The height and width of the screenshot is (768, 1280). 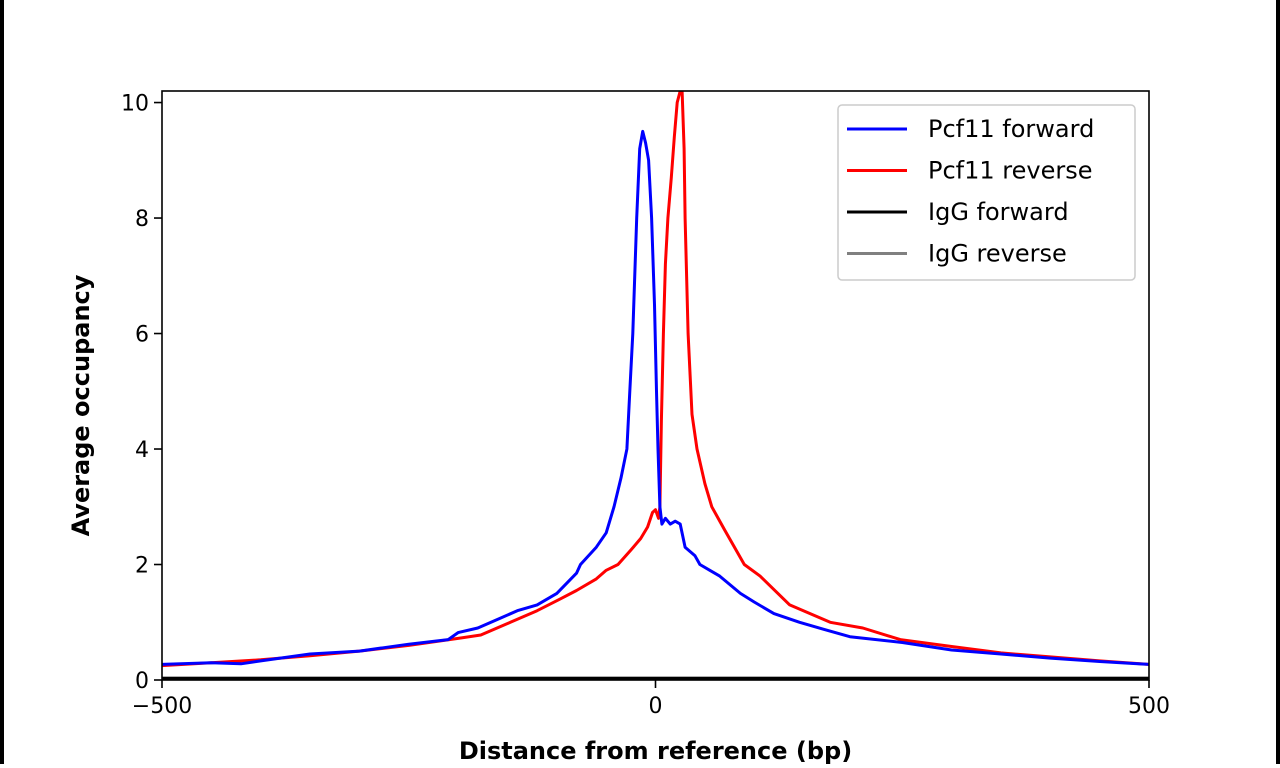 I want to click on y-axis-label: Average occupancy, so click(x=81, y=405).